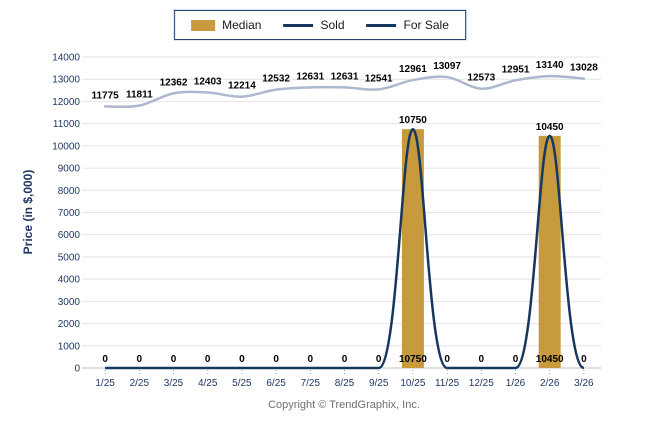 Image resolution: width=646 pixels, height=434 pixels. I want to click on legend-item-for-sale: For Sale, so click(407, 25).